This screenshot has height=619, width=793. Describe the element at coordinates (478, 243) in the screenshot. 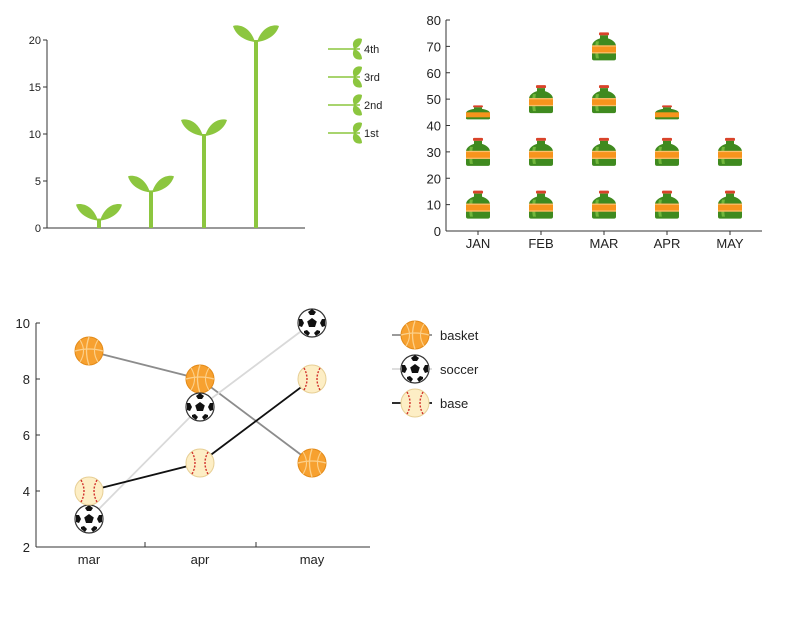

I see `x-tick-label-JAN: JAN` at that location.